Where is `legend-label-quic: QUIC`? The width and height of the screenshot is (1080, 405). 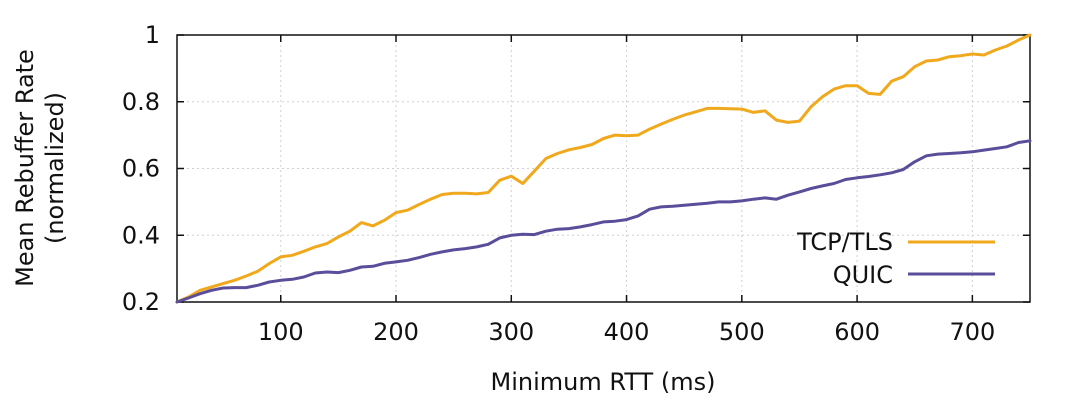
legend-label-quic: QUIC is located at coordinates (863, 275).